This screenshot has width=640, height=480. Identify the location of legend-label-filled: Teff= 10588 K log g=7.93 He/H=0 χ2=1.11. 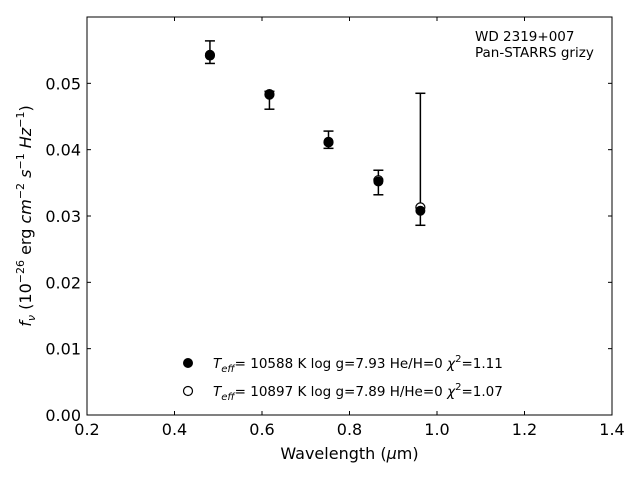
(358, 364).